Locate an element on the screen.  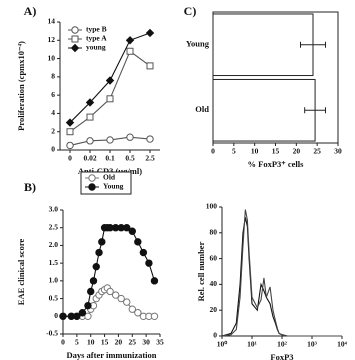
legend-label: type B is located at coordinates (96, 29).